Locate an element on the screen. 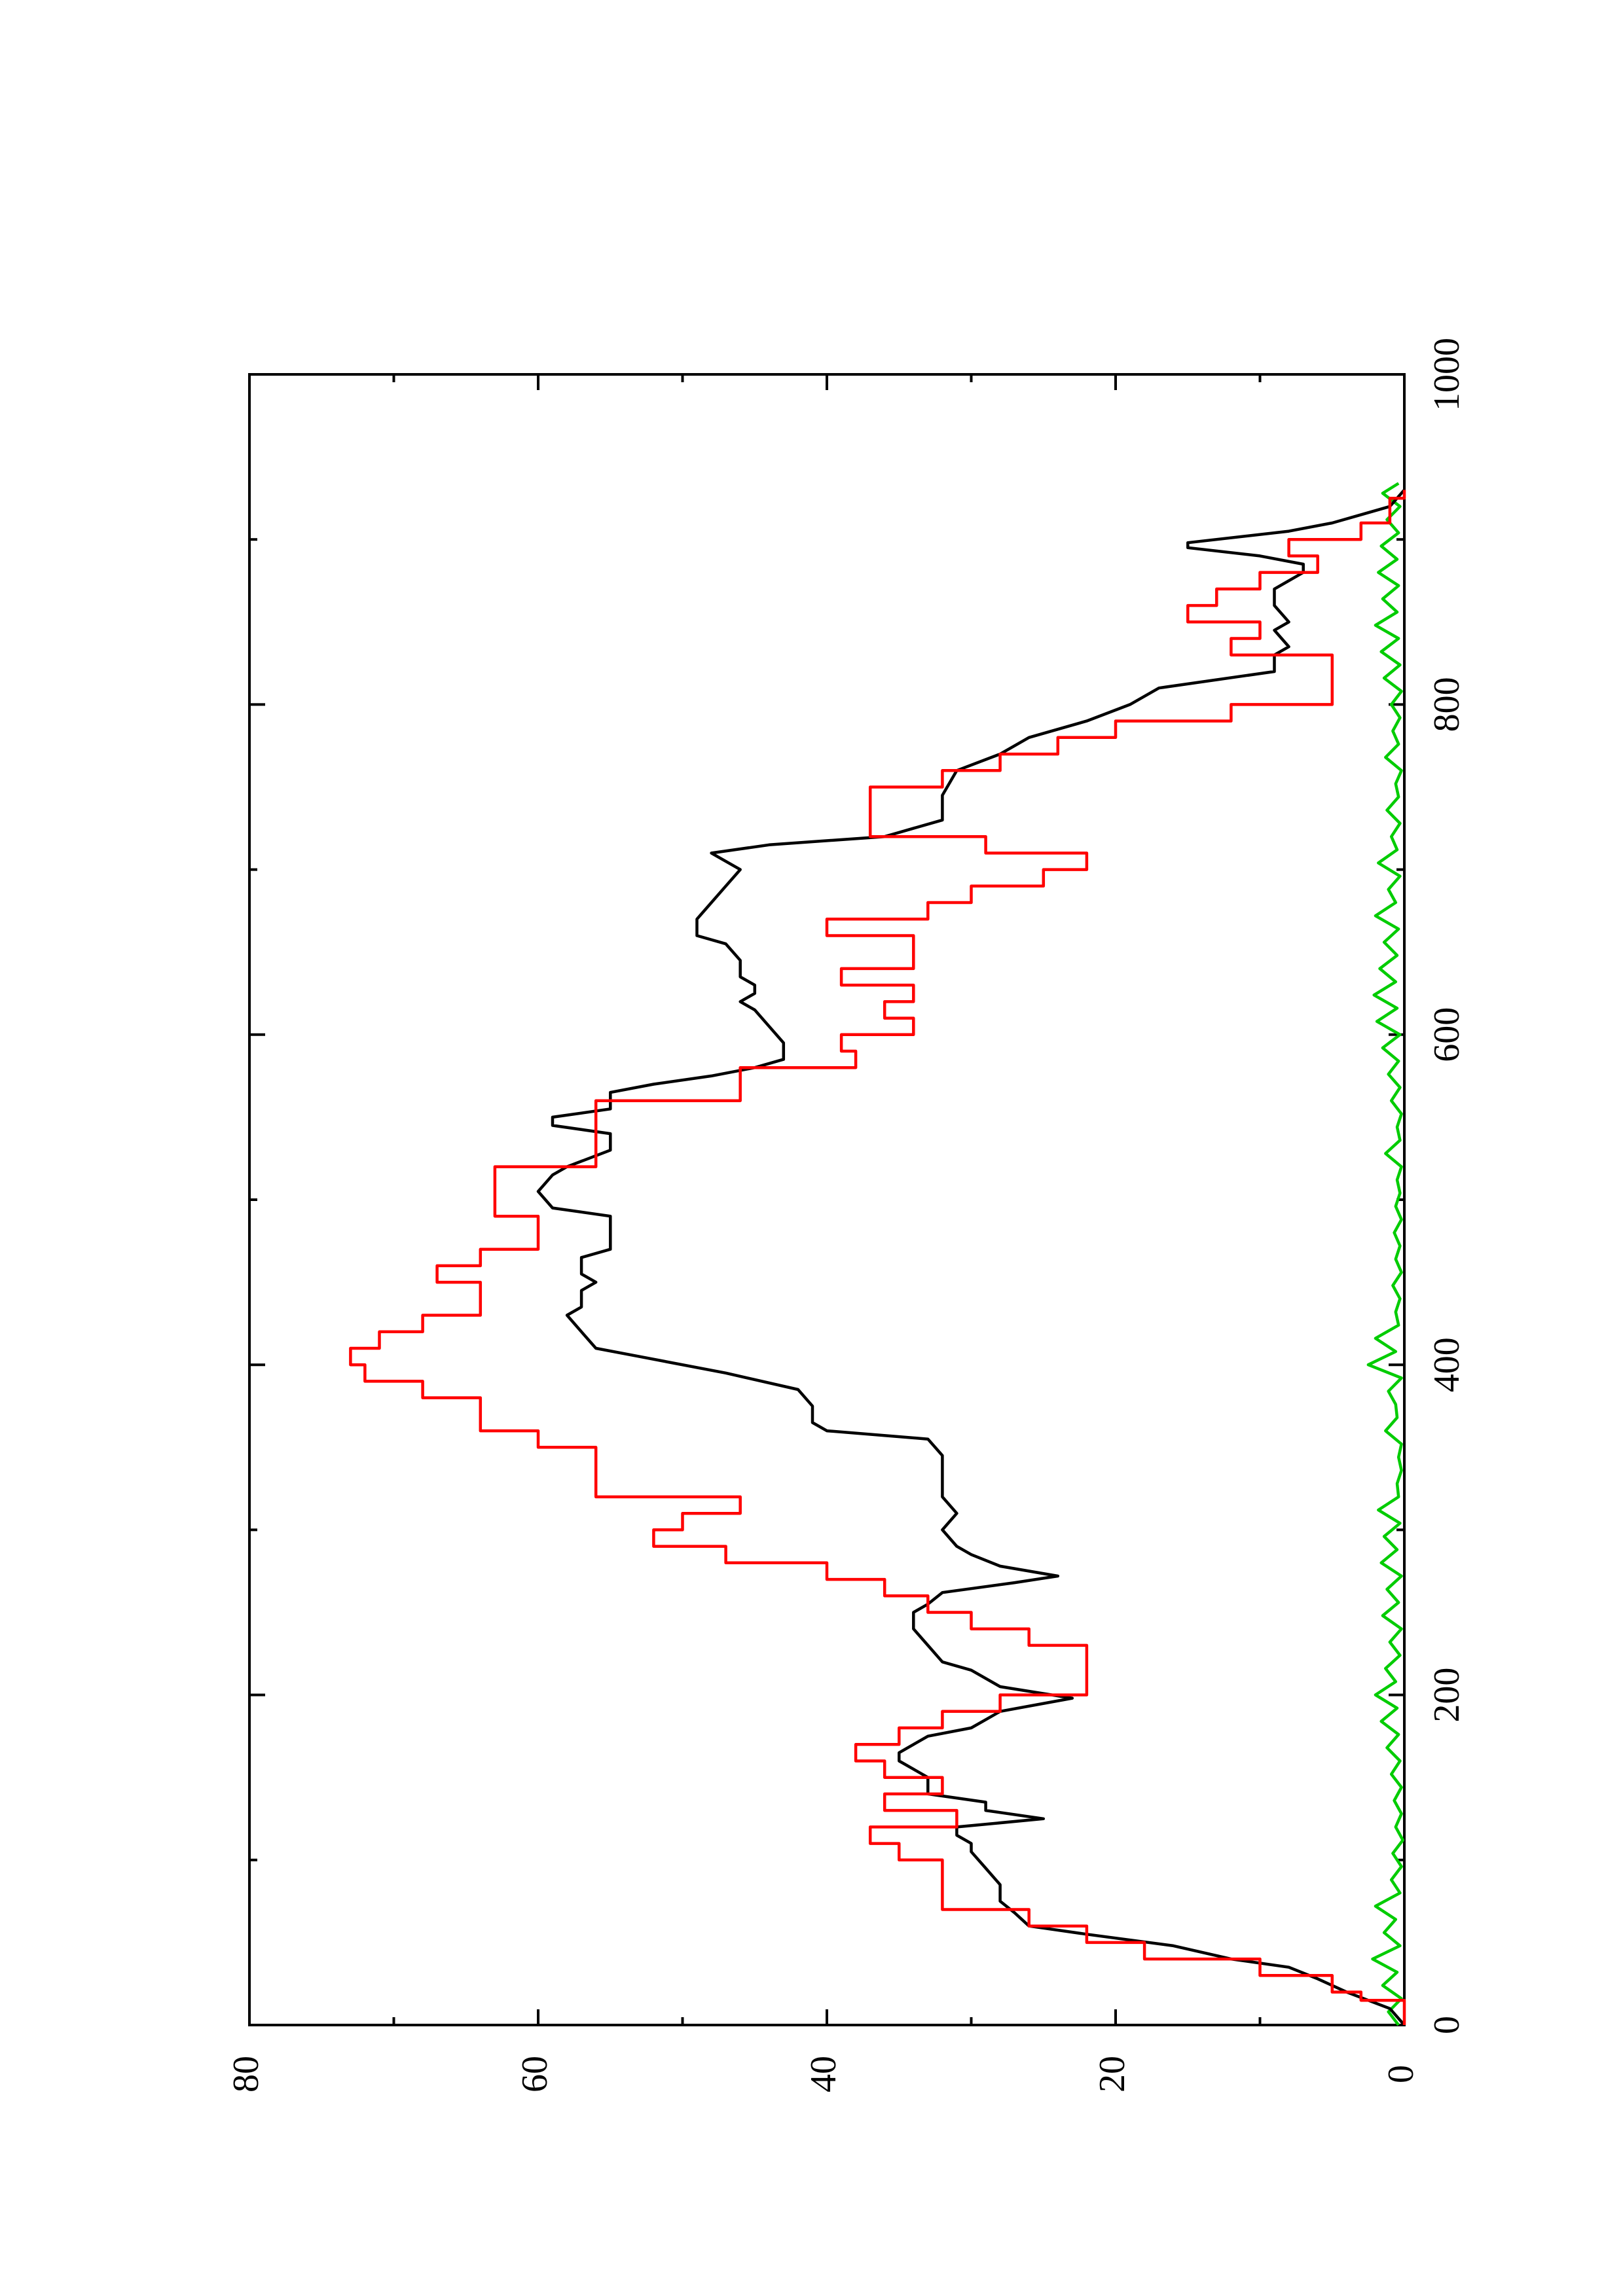 Image resolution: width=1623 pixels, height=2296 pixels. x-tick-label: 0 is located at coordinates (1447, 2025).